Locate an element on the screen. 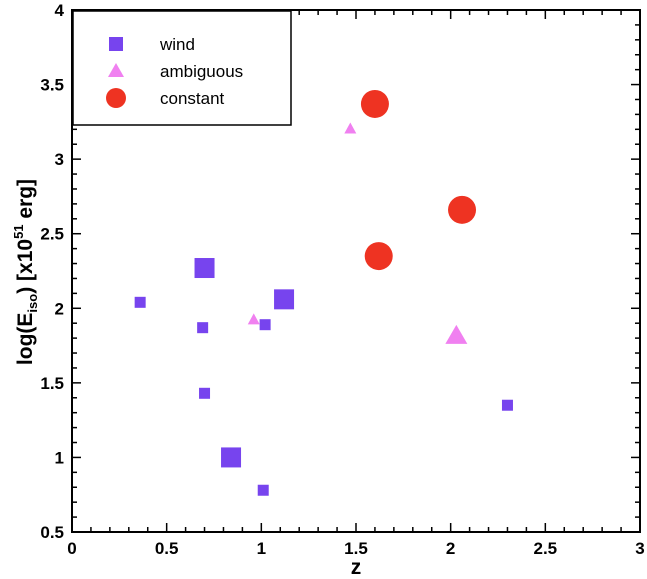  legend: wind ambiguous constant is located at coordinates (182, 68).